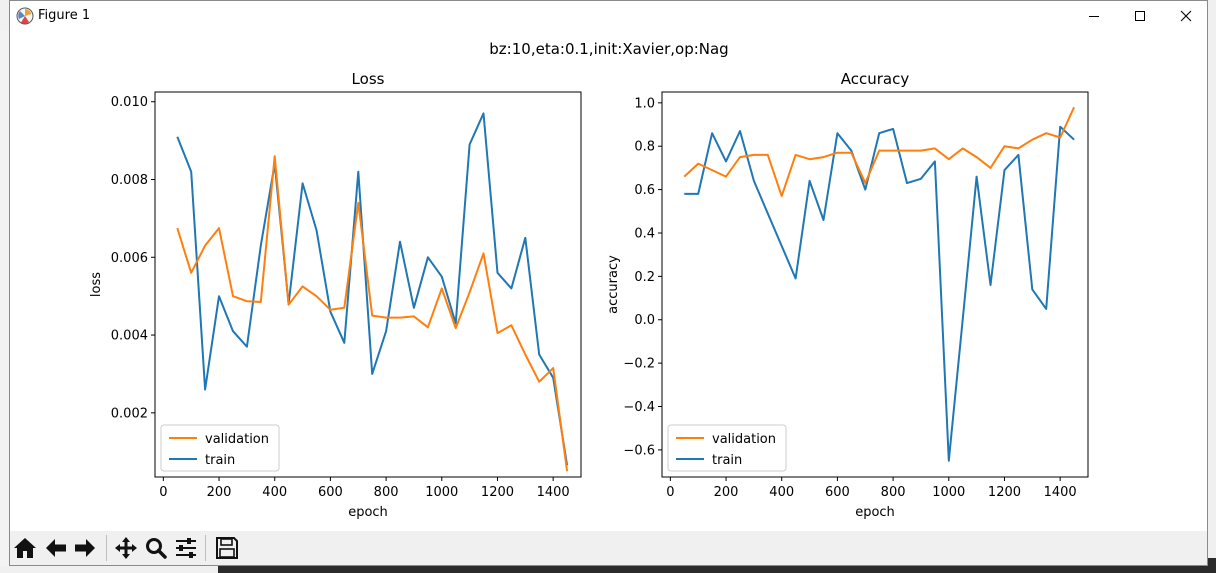  I want to click on y-axis-label: loss, so click(96, 284).